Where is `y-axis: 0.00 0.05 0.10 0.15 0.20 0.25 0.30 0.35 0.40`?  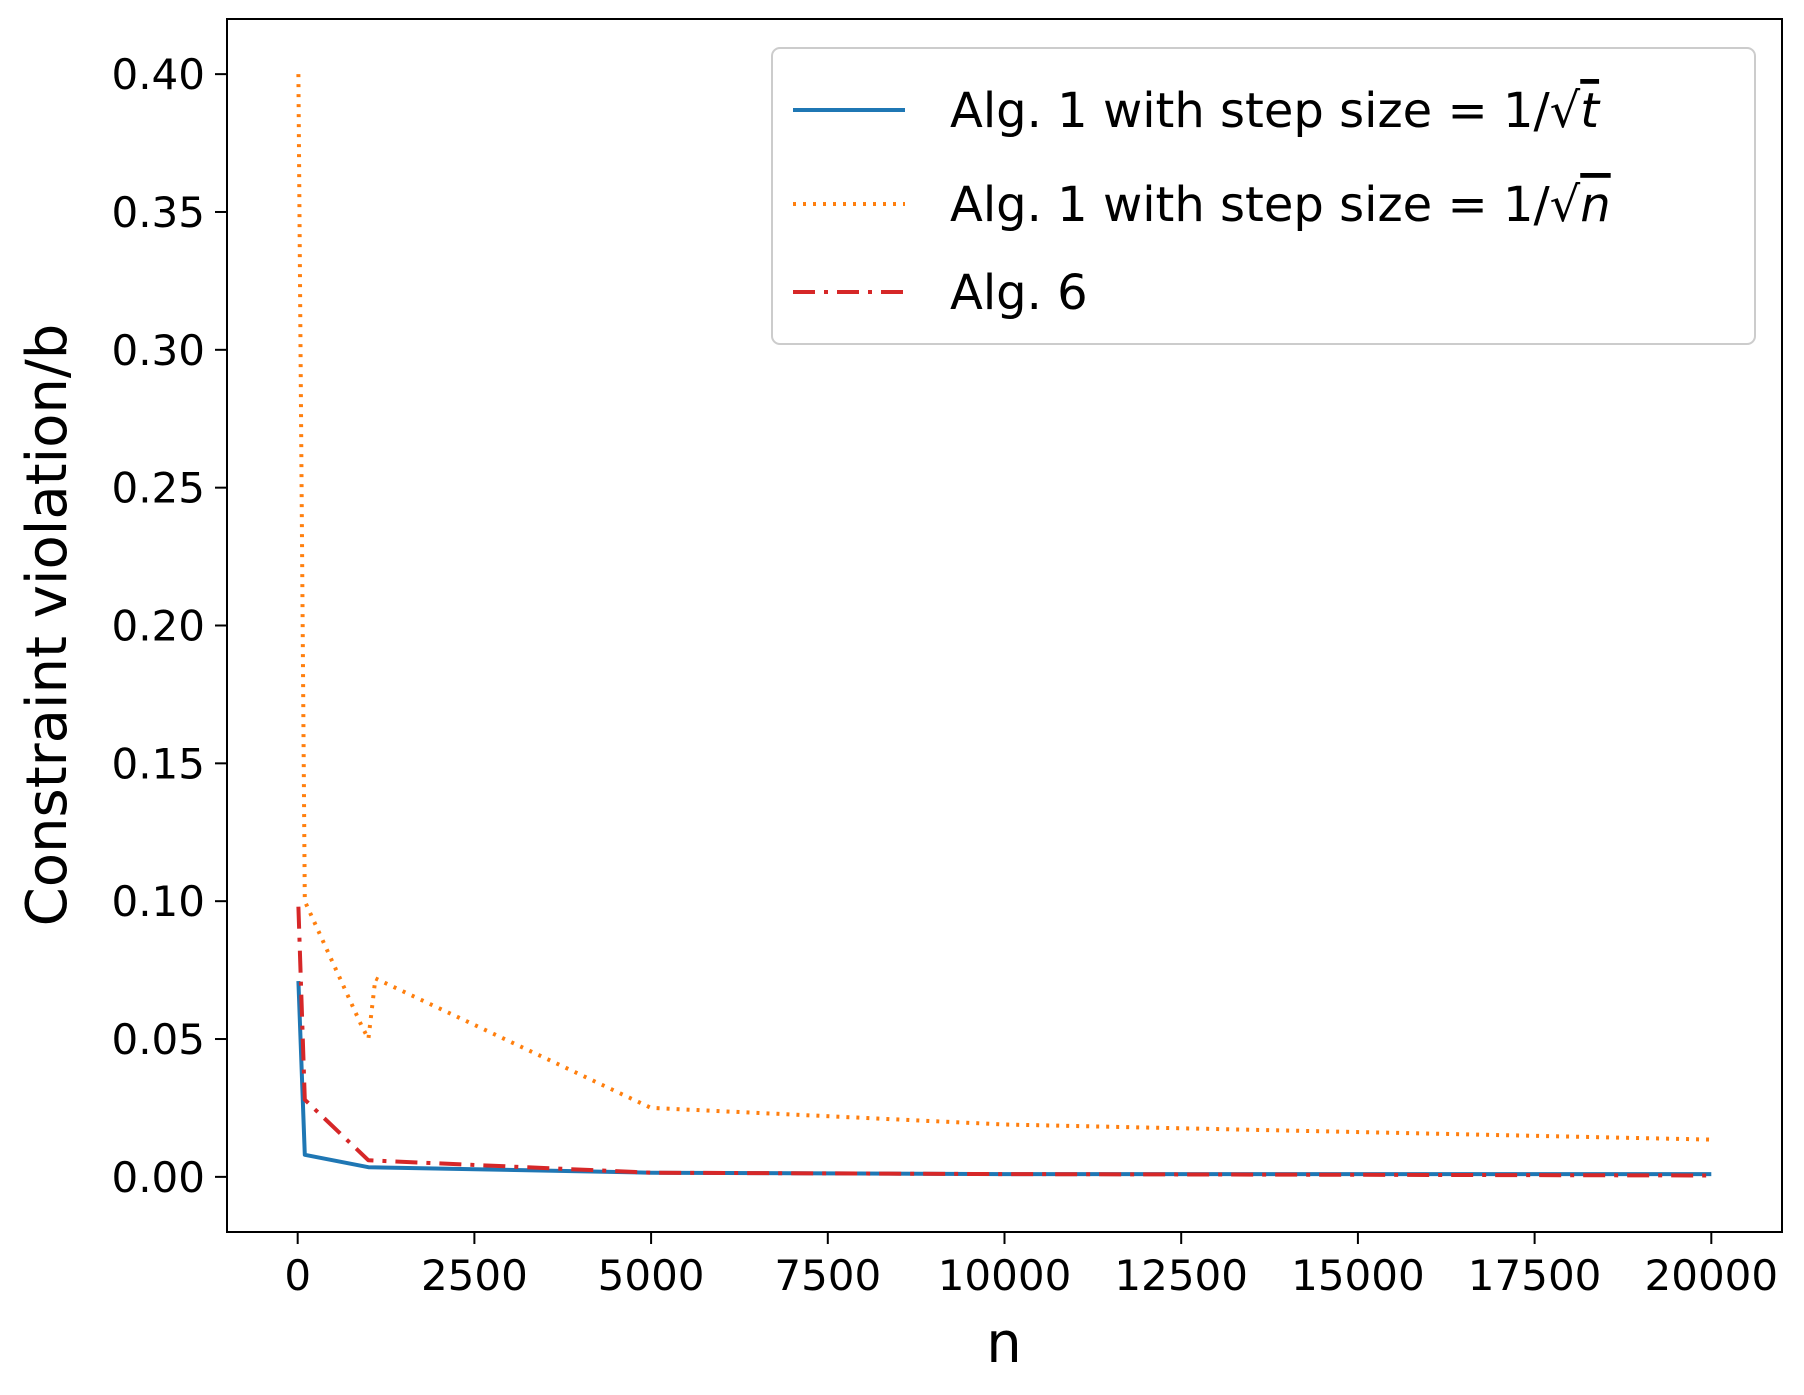
y-axis: 0.00 0.05 0.10 0.15 0.20 0.25 0.30 0.35 0.40 is located at coordinates (169, 626).